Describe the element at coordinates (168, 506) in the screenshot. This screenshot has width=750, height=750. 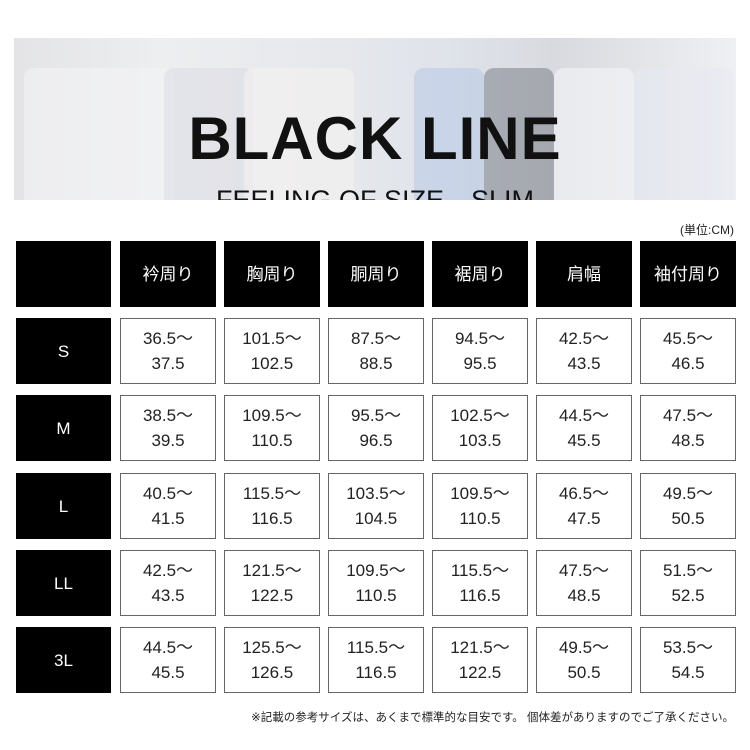
I see `table-cell: 40.5～ 41.5` at that location.